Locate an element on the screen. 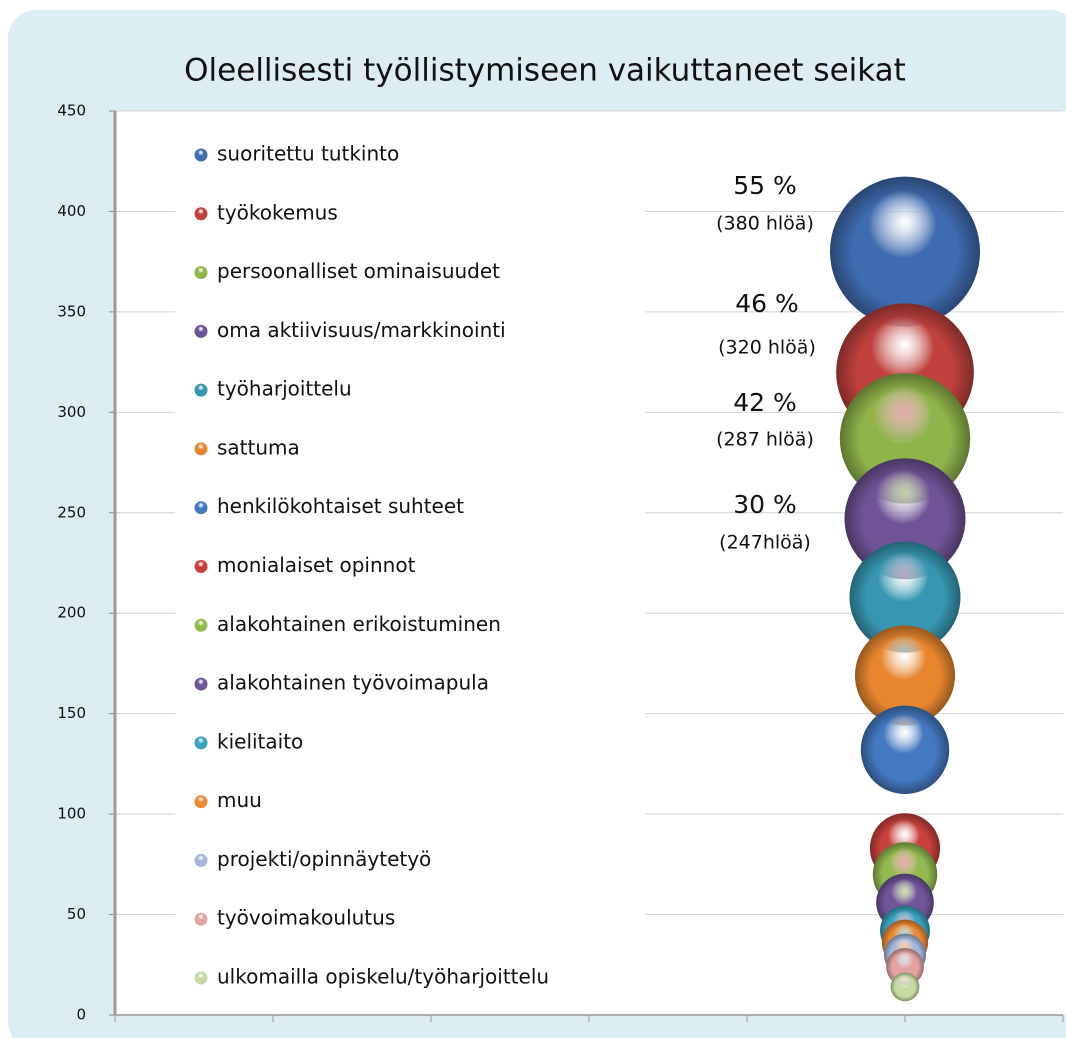 The width and height of the screenshot is (1066, 1038). legend-label: työkokemus is located at coordinates (277, 212).